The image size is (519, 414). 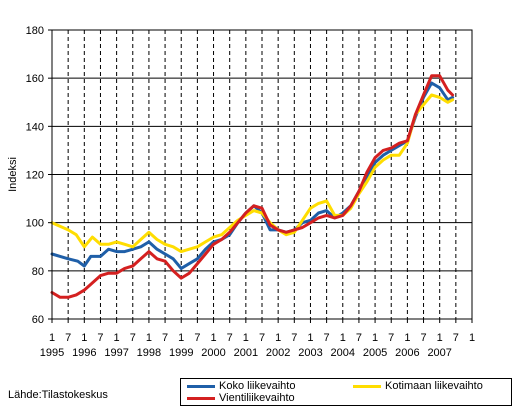 I want to click on year-label: 2004, so click(x=343, y=353).